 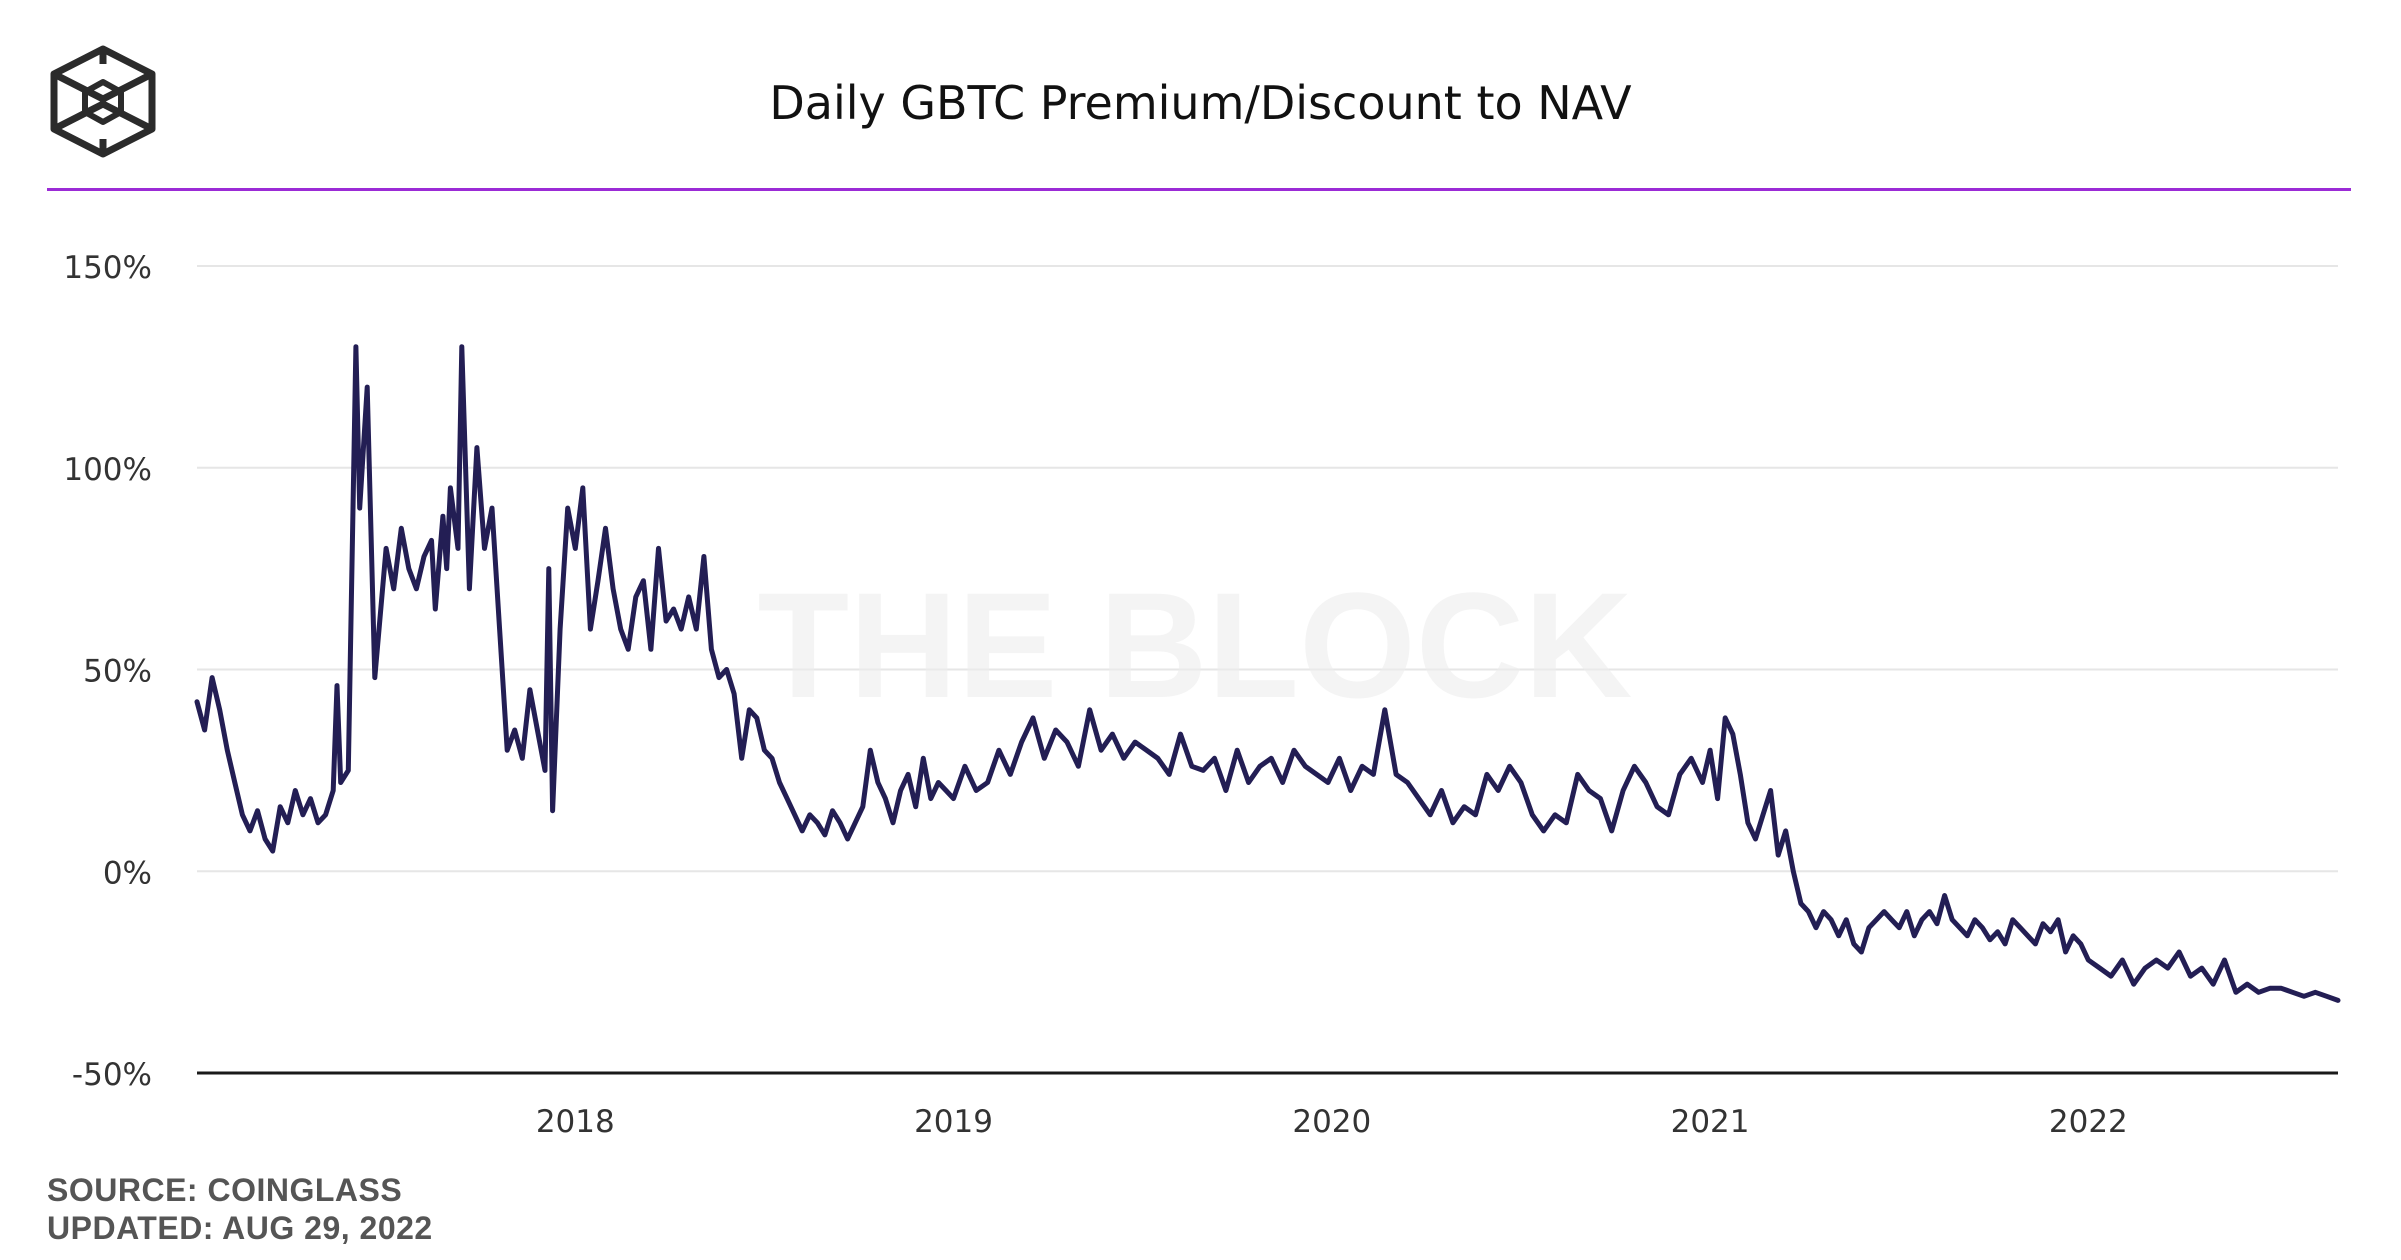 I want to click on accent-rule, so click(x=1199, y=189).